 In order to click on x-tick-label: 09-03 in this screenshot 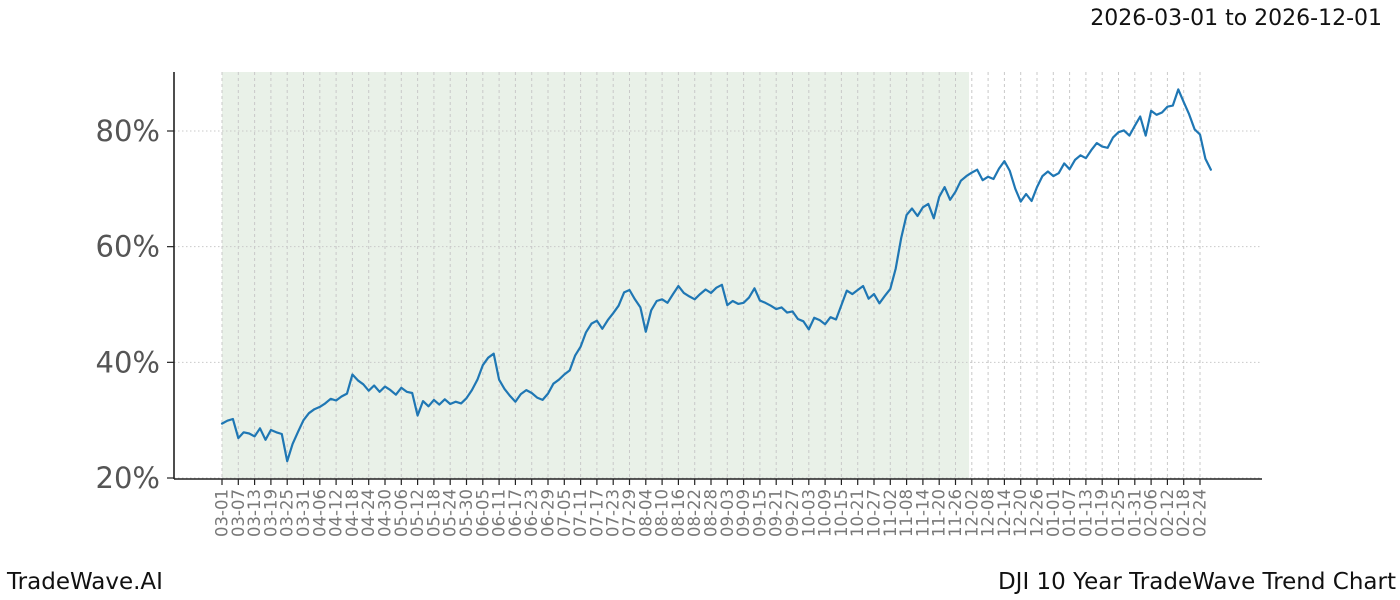, I will do `click(727, 513)`.